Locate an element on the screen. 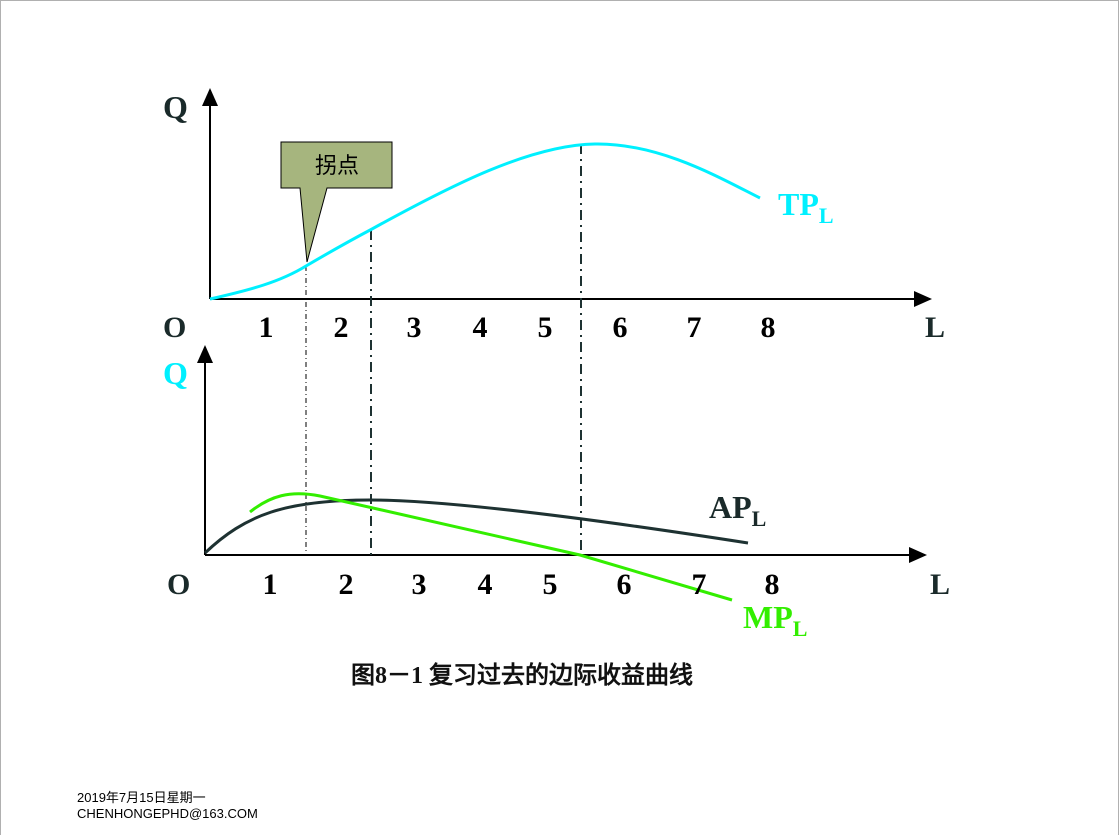  bottom-origin-label: O is located at coordinates (178, 584).